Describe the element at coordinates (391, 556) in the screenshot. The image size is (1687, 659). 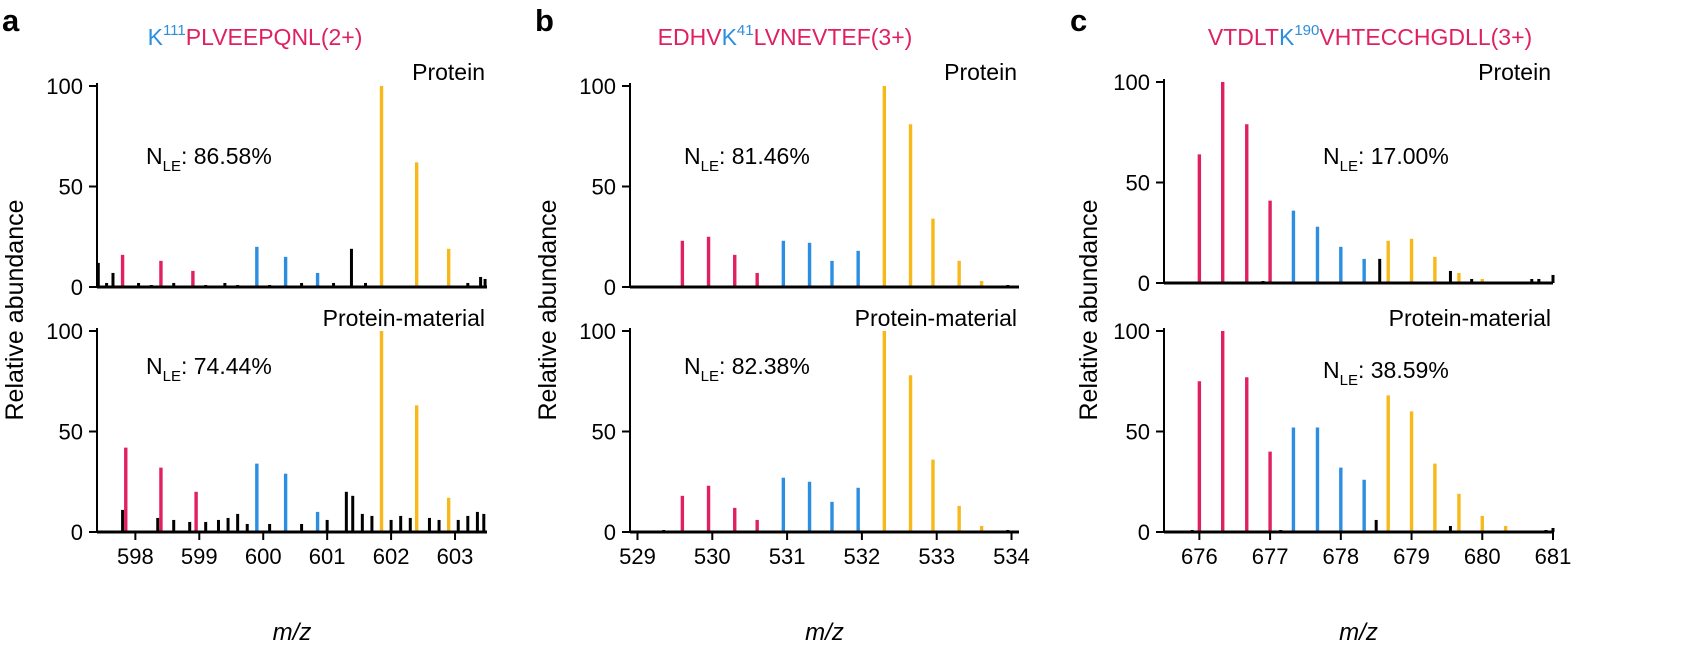
I see `x-tick-label: 602` at that location.